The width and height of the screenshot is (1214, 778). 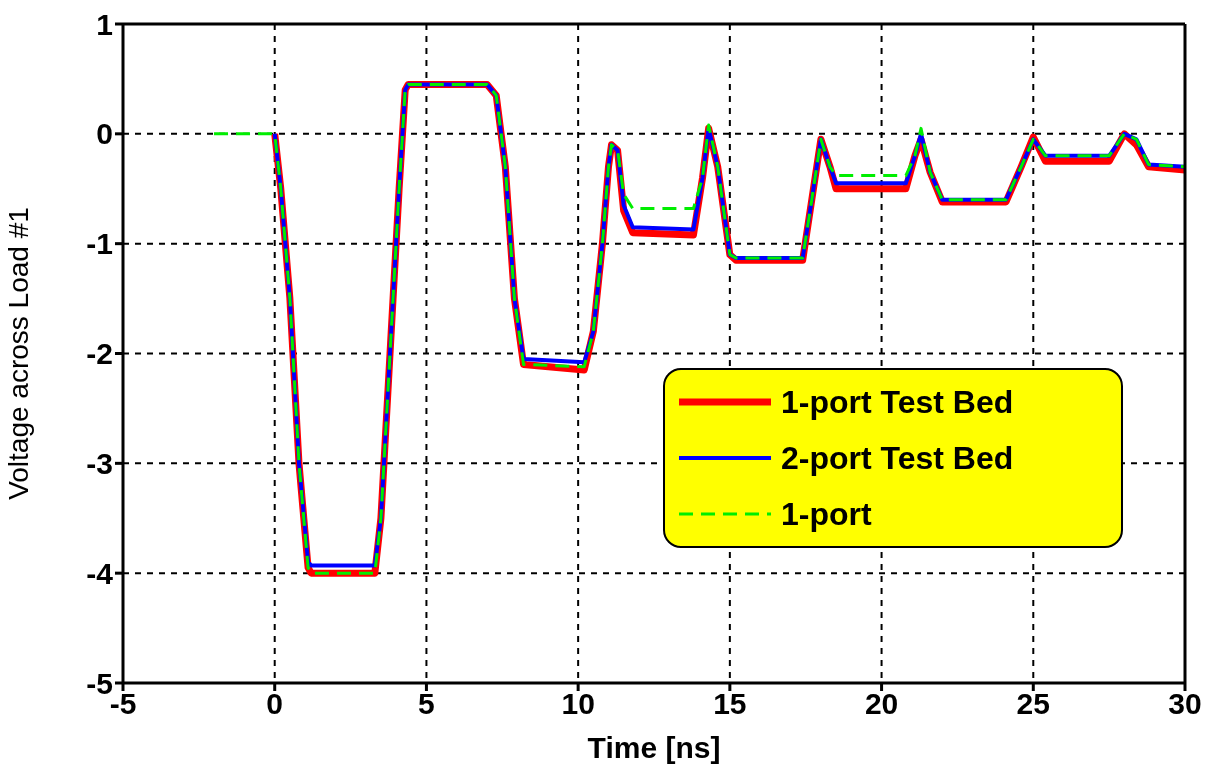 I want to click on legend-label: 1-port Test Bed, so click(x=897, y=402).